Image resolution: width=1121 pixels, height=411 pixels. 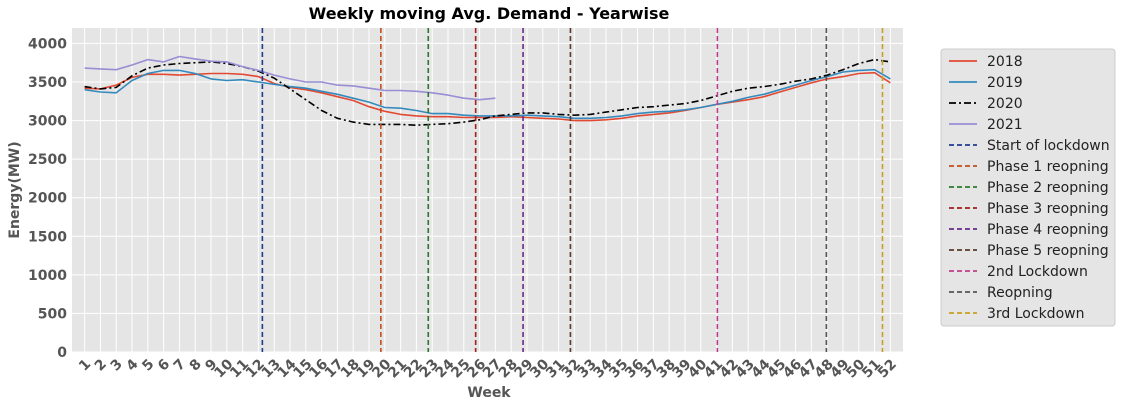 I want to click on series-lines, so click(x=487, y=90).